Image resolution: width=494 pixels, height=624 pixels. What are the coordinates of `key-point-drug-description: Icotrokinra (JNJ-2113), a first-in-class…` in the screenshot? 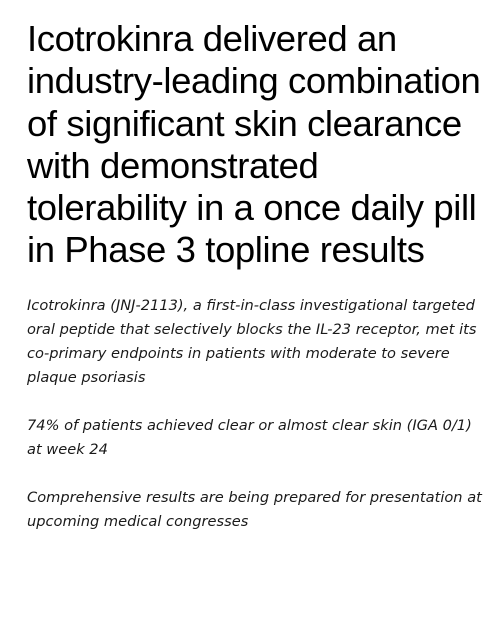 It's located at (252, 341).